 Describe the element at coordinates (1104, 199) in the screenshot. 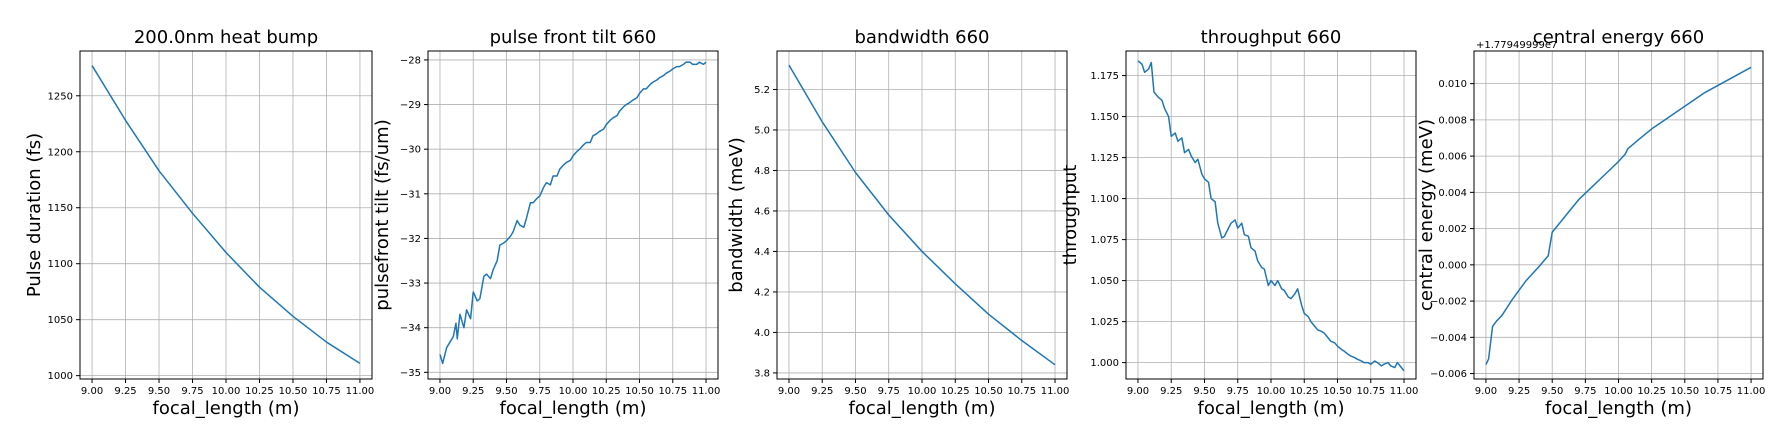

I see `y-tick-label: 1.100` at that location.